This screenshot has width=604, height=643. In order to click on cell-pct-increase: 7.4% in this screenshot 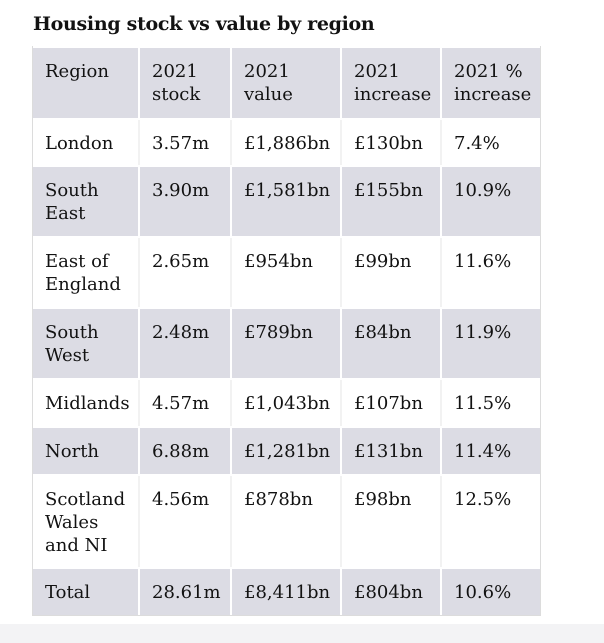, I will do `click(477, 143)`.